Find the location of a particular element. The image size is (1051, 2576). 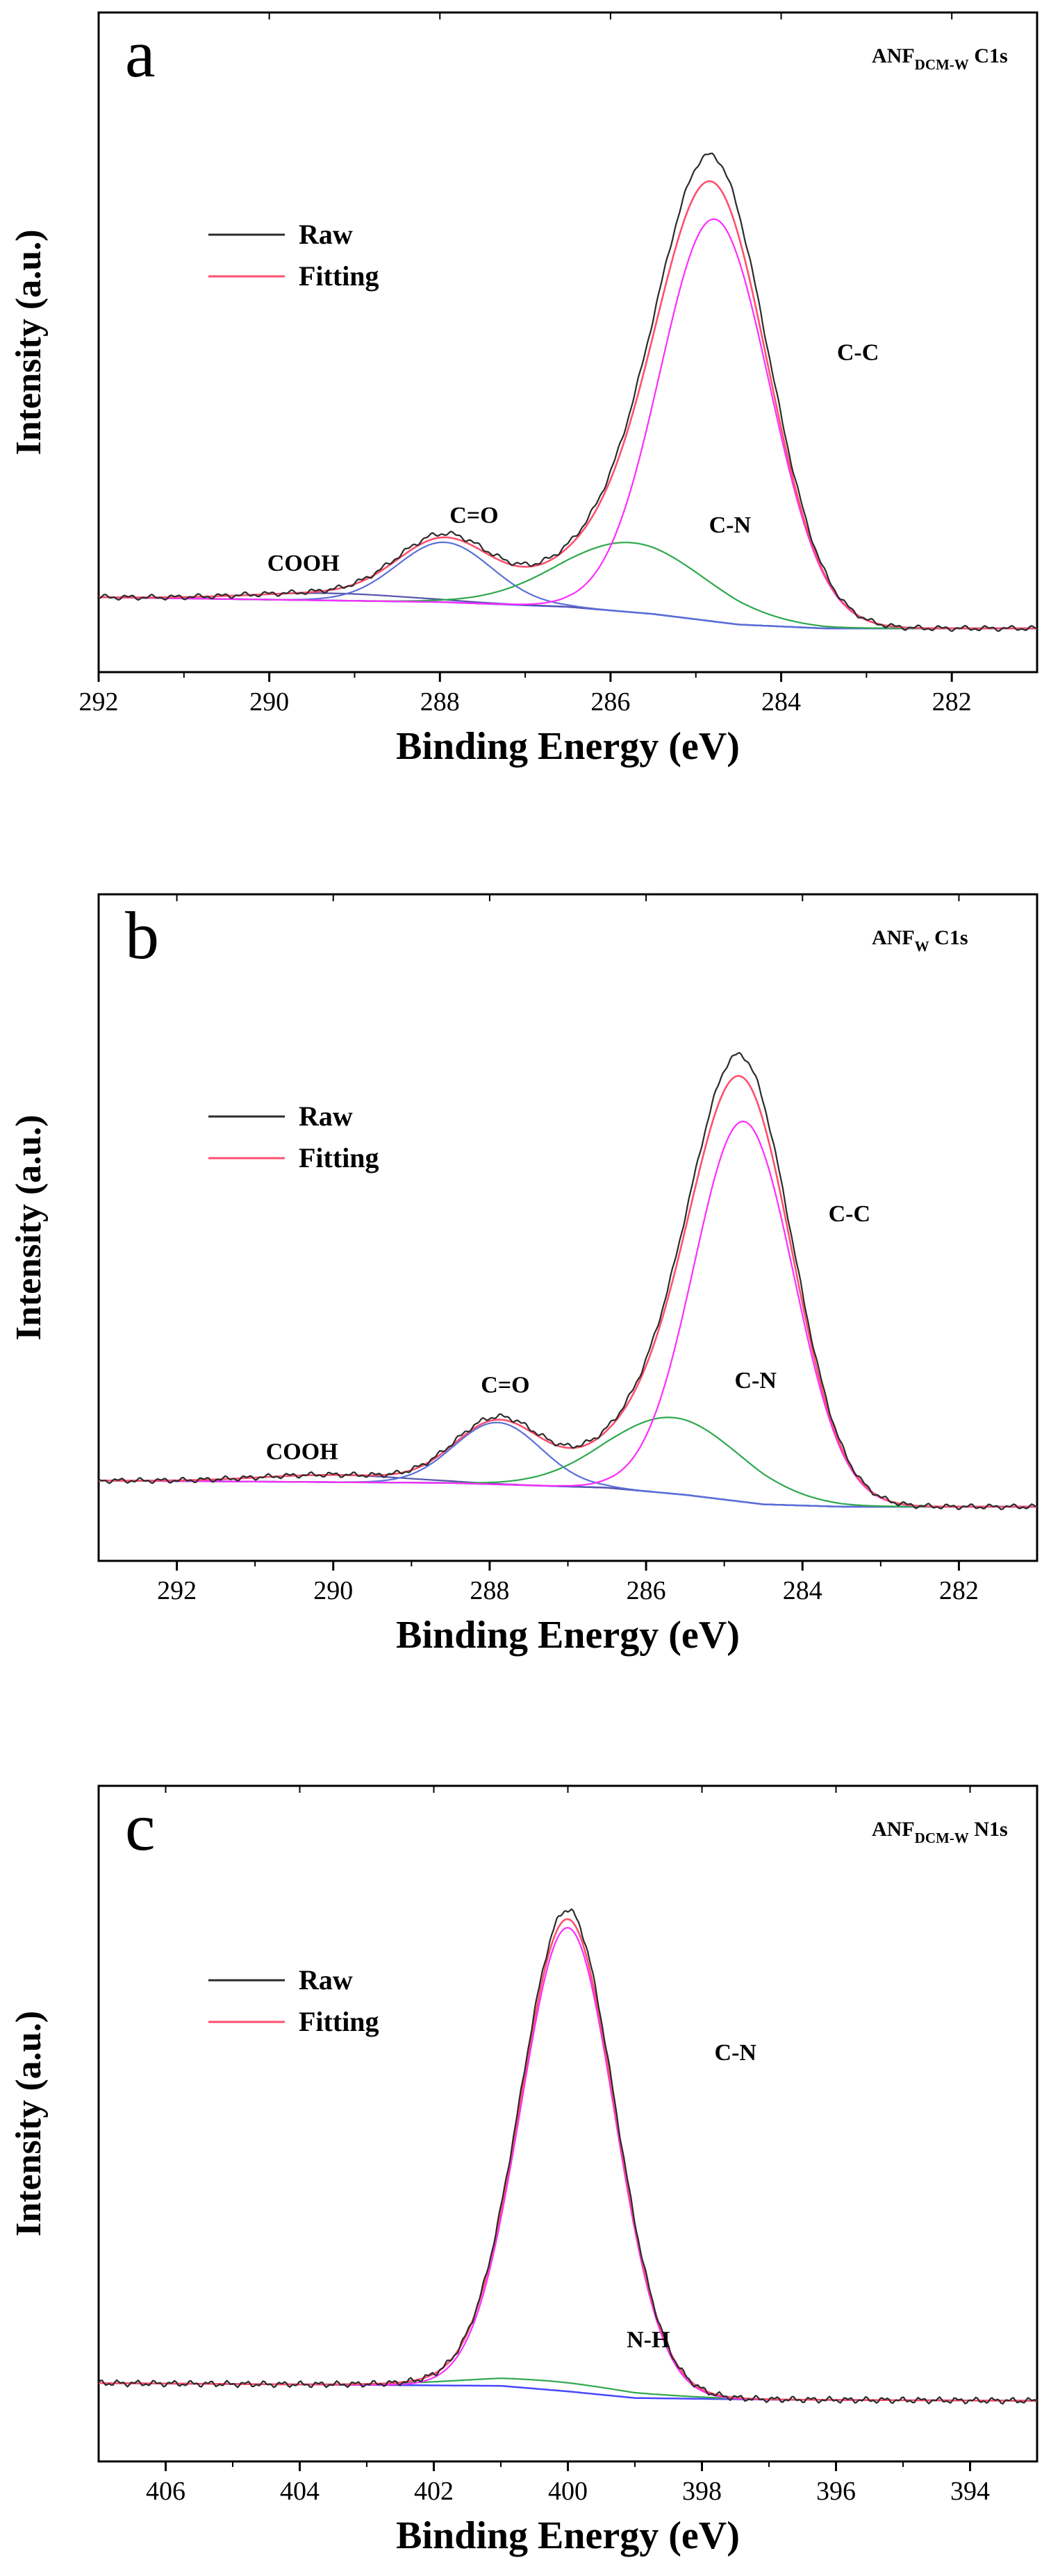

x-tick-label: 396 is located at coordinates (836, 2491).